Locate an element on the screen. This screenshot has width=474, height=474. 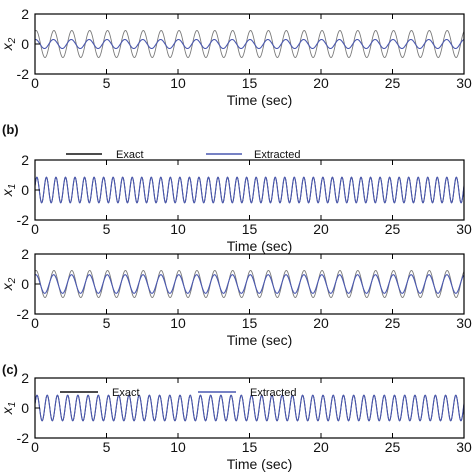
panel-label: (c) is located at coordinates (10, 369).